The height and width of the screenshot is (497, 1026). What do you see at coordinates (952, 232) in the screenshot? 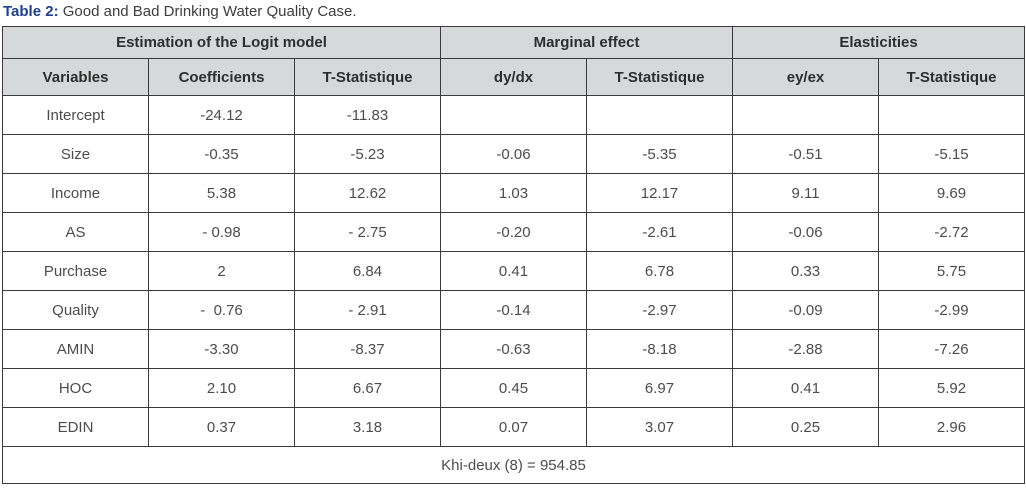
I see `cell-t-stat-elasticity: -2.72` at bounding box center [952, 232].